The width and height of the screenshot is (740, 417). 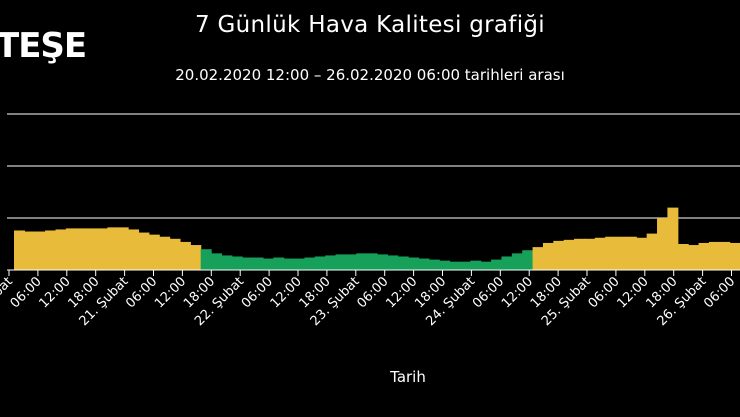 What do you see at coordinates (43, 46) in the screenshot?
I see `logo: TEŞE` at bounding box center [43, 46].